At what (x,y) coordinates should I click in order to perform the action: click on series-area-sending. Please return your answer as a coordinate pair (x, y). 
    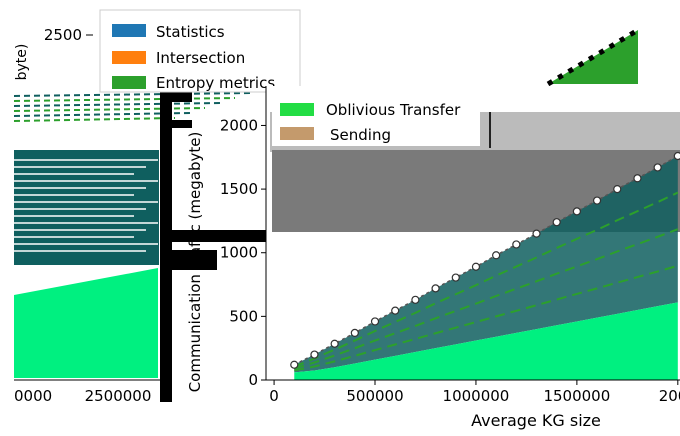
    Looking at the image, I should click on (486, 341).